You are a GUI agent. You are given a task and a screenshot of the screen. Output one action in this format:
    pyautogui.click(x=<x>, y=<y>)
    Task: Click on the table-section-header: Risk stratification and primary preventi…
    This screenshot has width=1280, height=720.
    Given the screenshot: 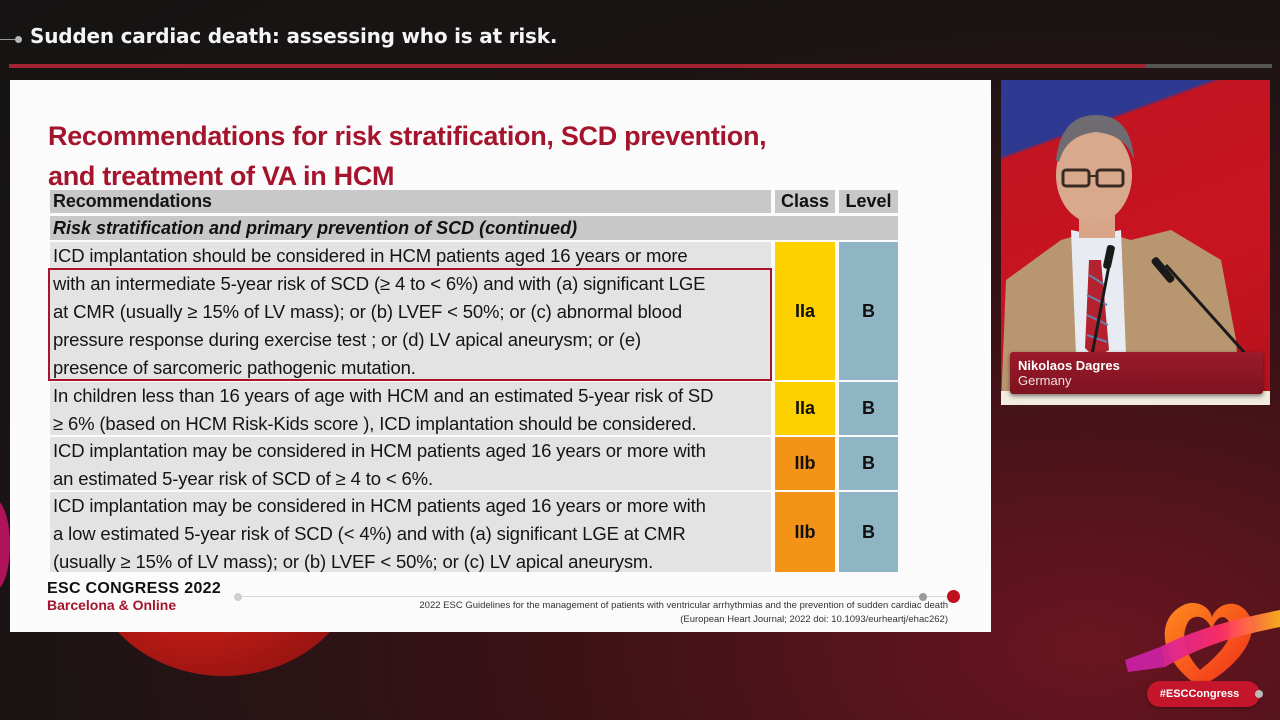 What is the action you would take?
    pyautogui.click(x=474, y=228)
    